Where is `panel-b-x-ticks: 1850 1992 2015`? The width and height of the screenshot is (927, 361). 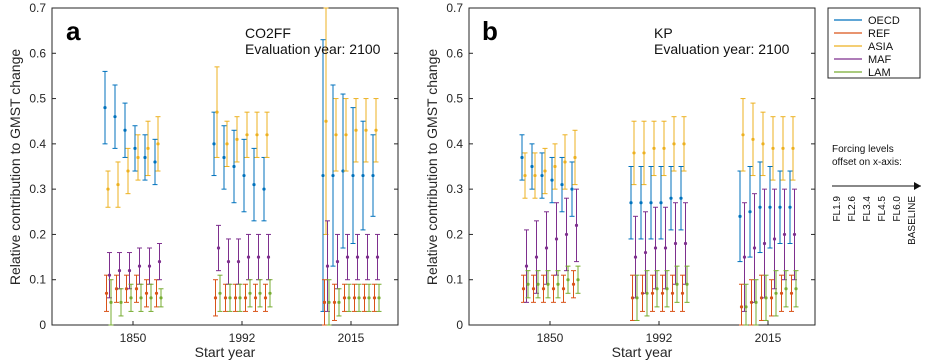 panel-b-x-ticks: 1850 1992 2015 is located at coordinates (659, 333).